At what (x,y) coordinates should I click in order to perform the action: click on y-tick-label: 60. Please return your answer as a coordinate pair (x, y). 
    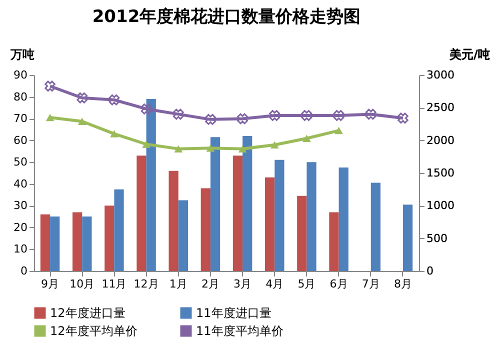
    Looking at the image, I should click on (21, 140).